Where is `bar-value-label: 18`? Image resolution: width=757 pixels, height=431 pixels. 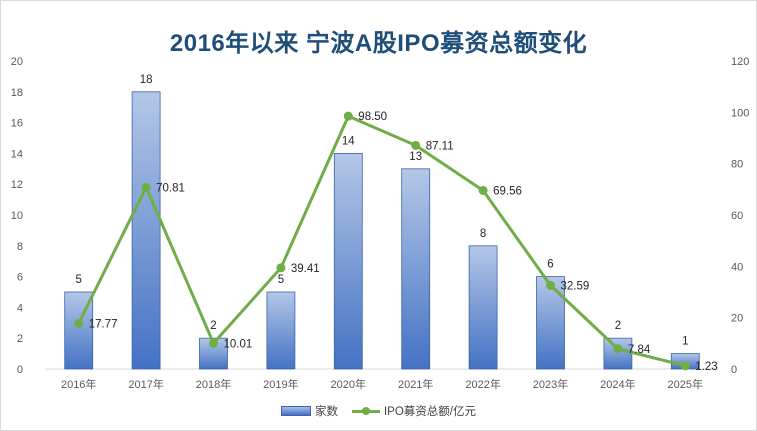 bar-value-label: 18 is located at coordinates (146, 80).